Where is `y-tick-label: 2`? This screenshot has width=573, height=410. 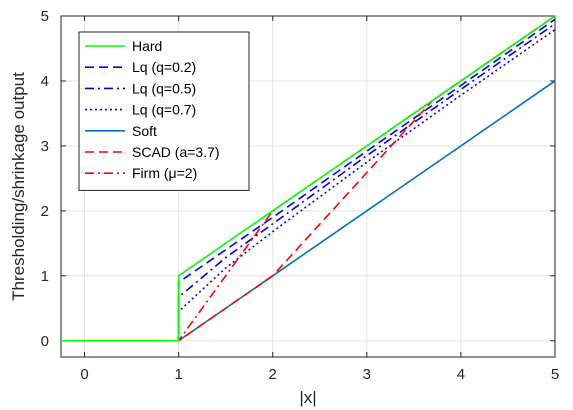 y-tick-label: 2 is located at coordinates (45, 211).